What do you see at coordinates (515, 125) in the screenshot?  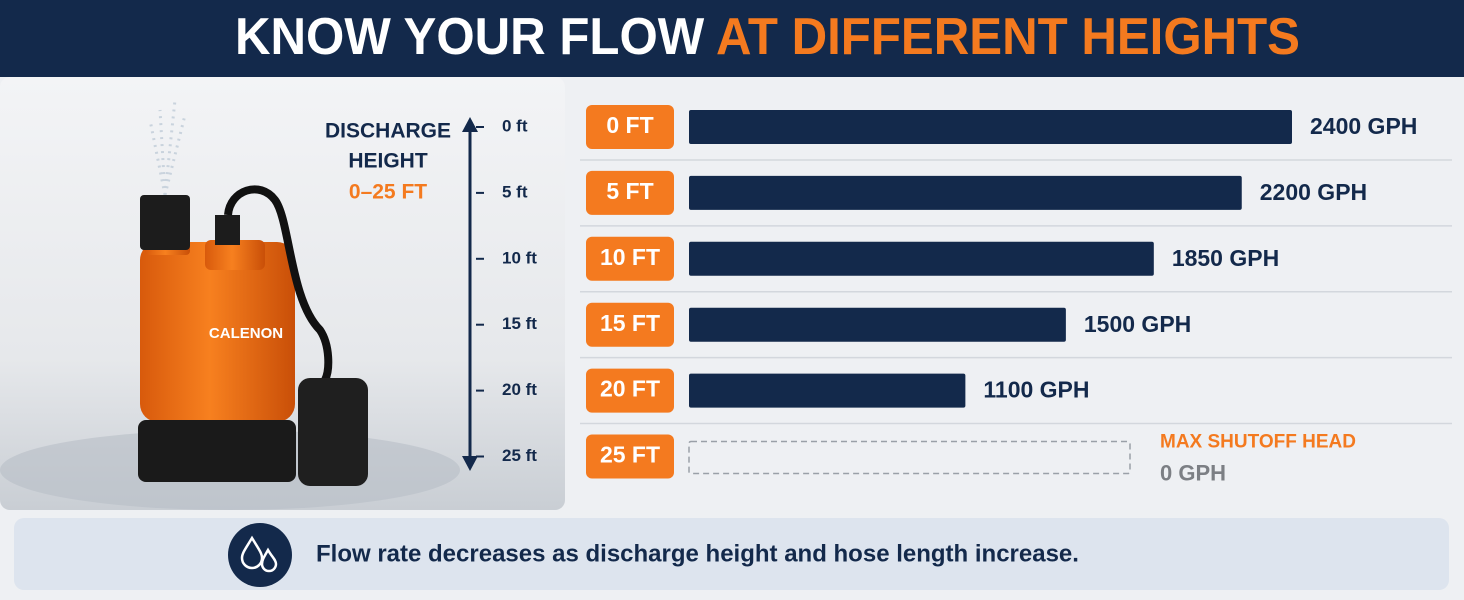 I see `axis-tick-label: 0 ft` at bounding box center [515, 125].